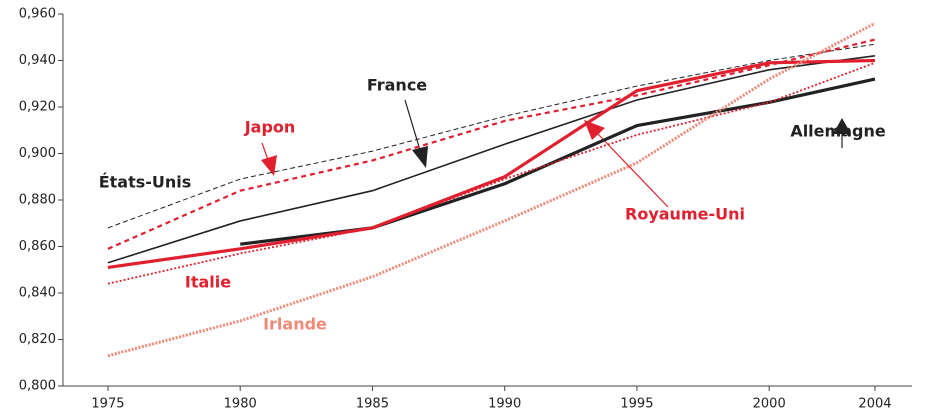 The height and width of the screenshot is (411, 931). I want to click on series-label: Royaume-Uni, so click(685, 214).